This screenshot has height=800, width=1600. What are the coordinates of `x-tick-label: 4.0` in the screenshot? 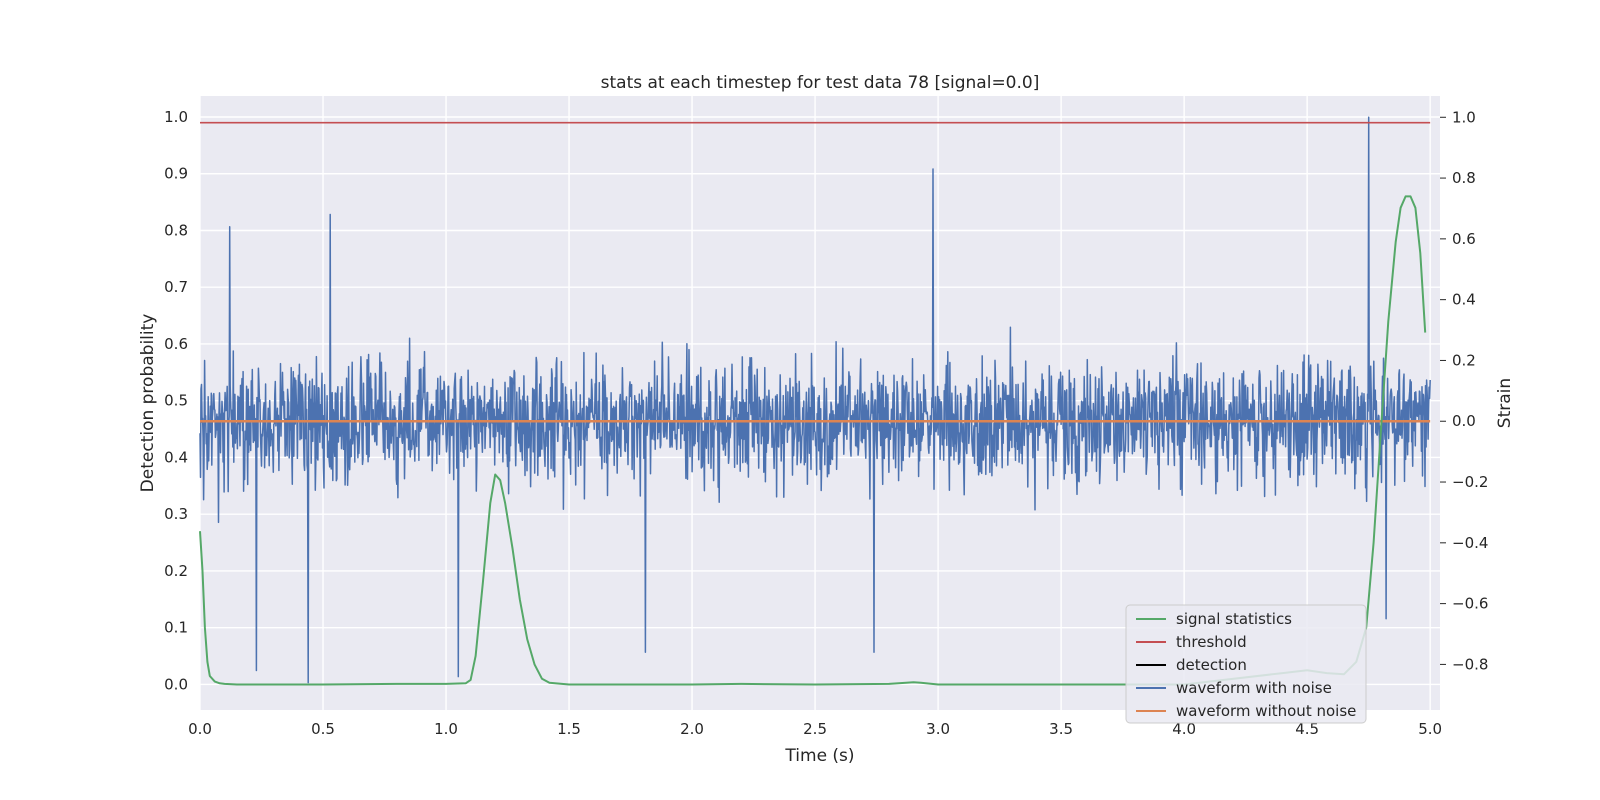 It's located at (1184, 729).